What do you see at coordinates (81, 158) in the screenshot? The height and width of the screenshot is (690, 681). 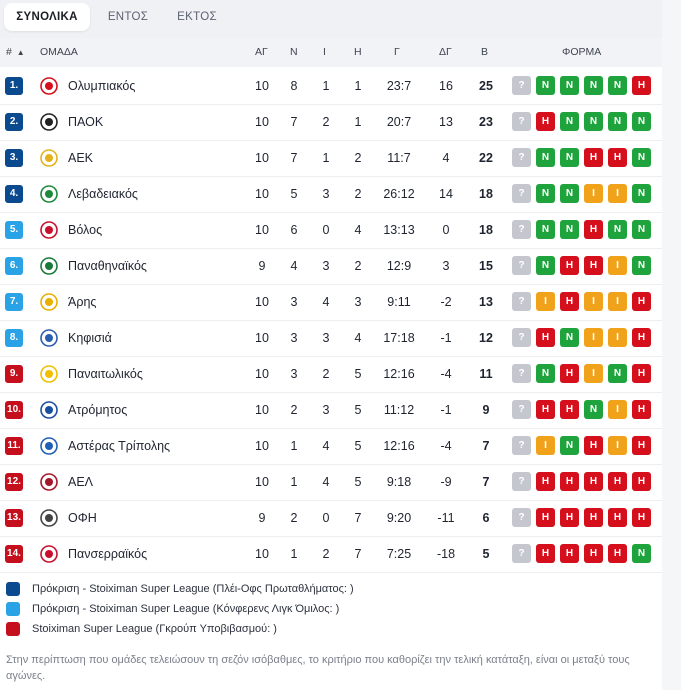 I see `team-name: ΑΕΚ` at bounding box center [81, 158].